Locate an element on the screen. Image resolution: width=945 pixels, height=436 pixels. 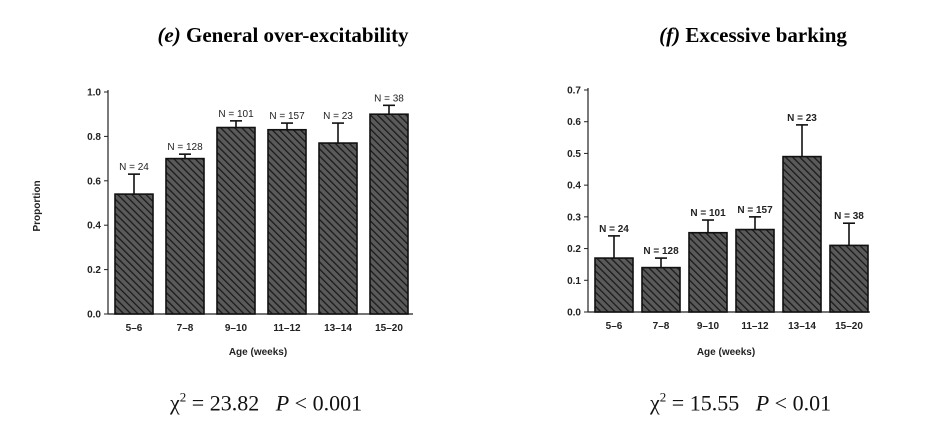
x-tick-label-e: 9–10 is located at coordinates (236, 328).